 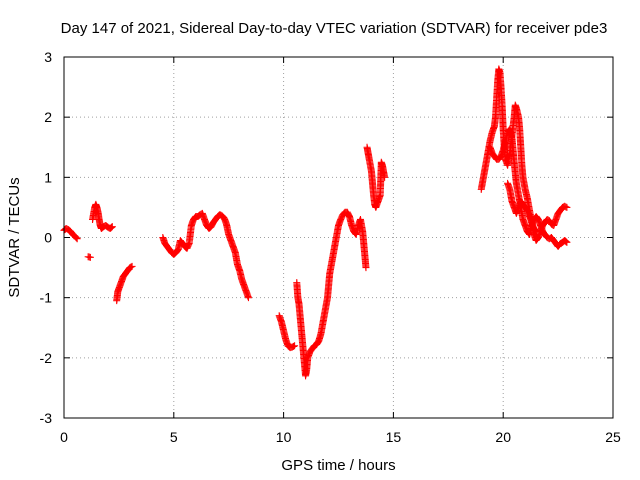 What do you see at coordinates (48, 177) in the screenshot?
I see `y-tick-label: 1` at bounding box center [48, 177].